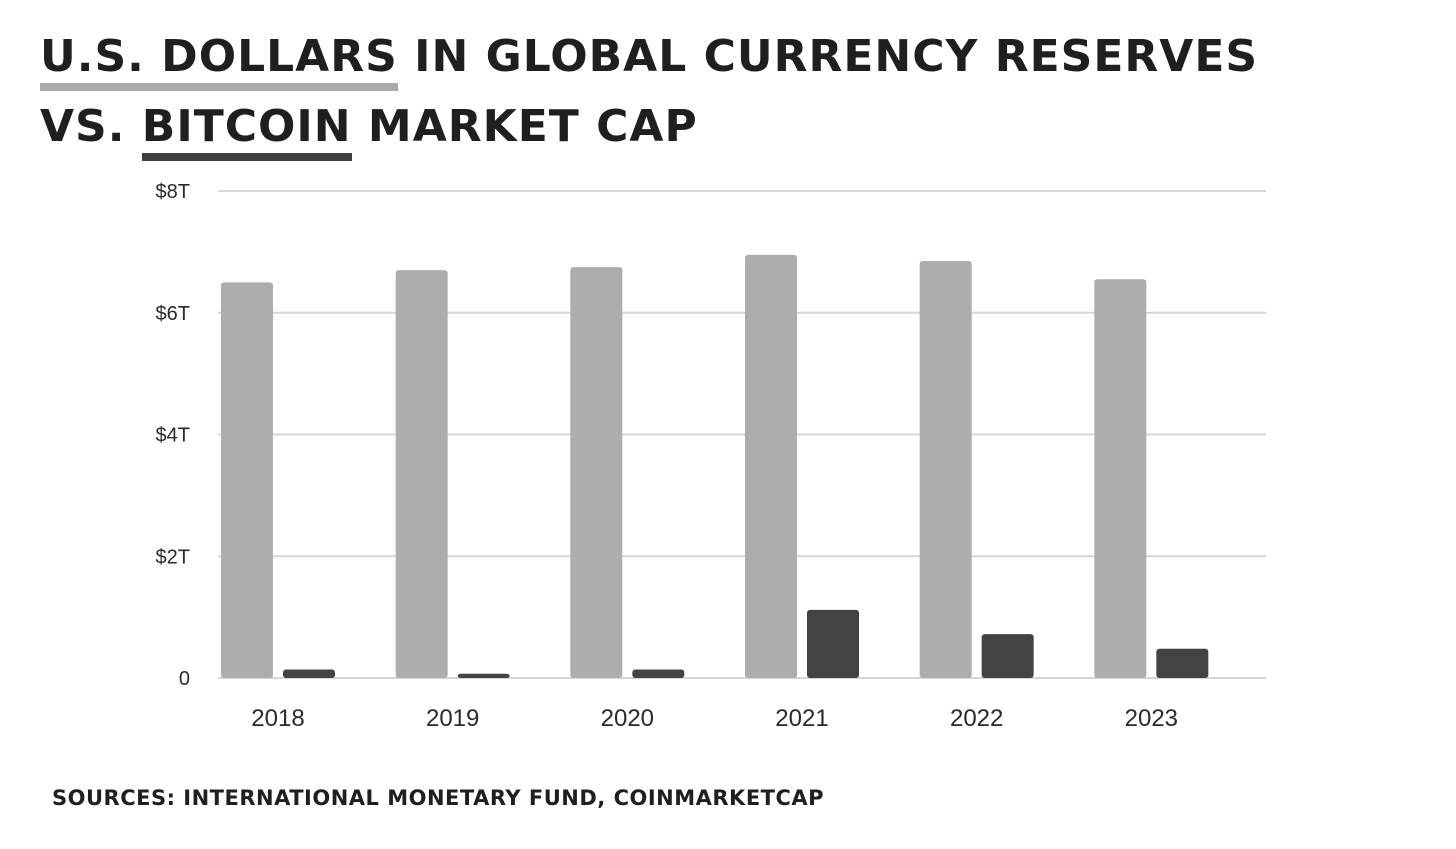 This screenshot has width=1456, height=849. Describe the element at coordinates (596, 472) in the screenshot. I see `bar-usd-2020` at that location.